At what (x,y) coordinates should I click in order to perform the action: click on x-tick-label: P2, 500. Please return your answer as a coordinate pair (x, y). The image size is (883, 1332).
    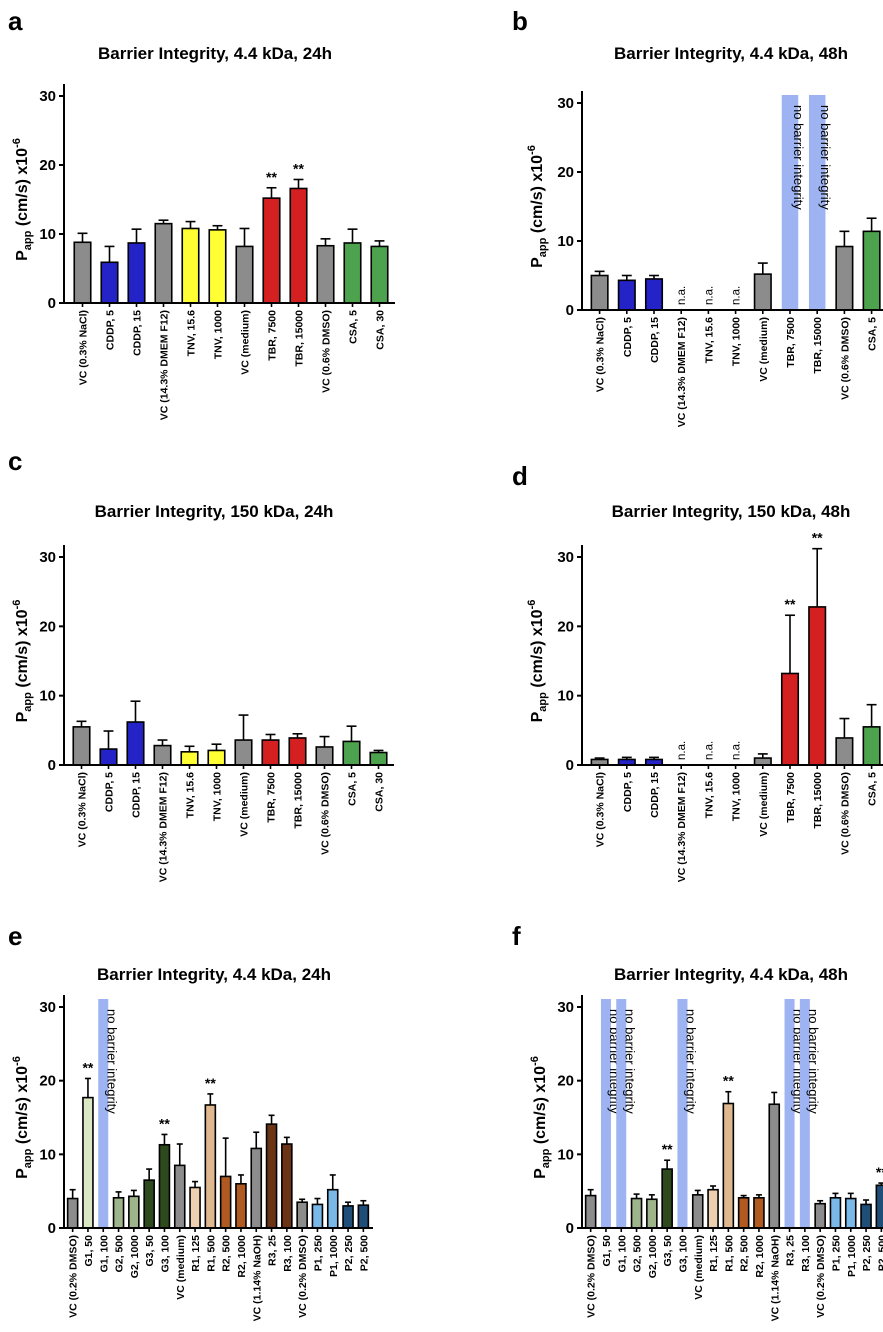
    Looking at the image, I should click on (879, 1253).